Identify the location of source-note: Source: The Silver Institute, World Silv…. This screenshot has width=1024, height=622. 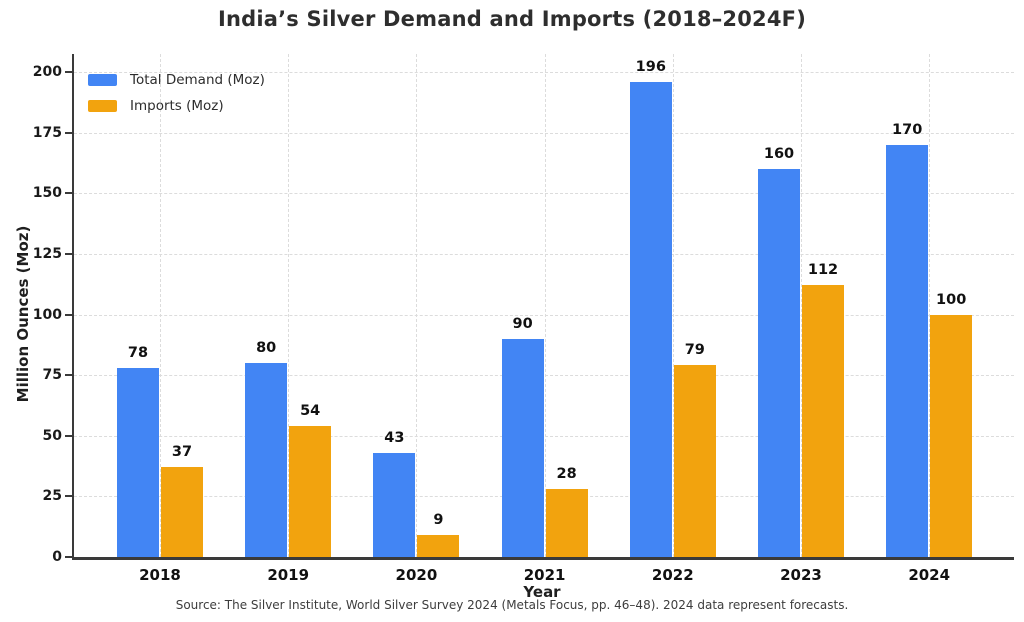
(512, 605).